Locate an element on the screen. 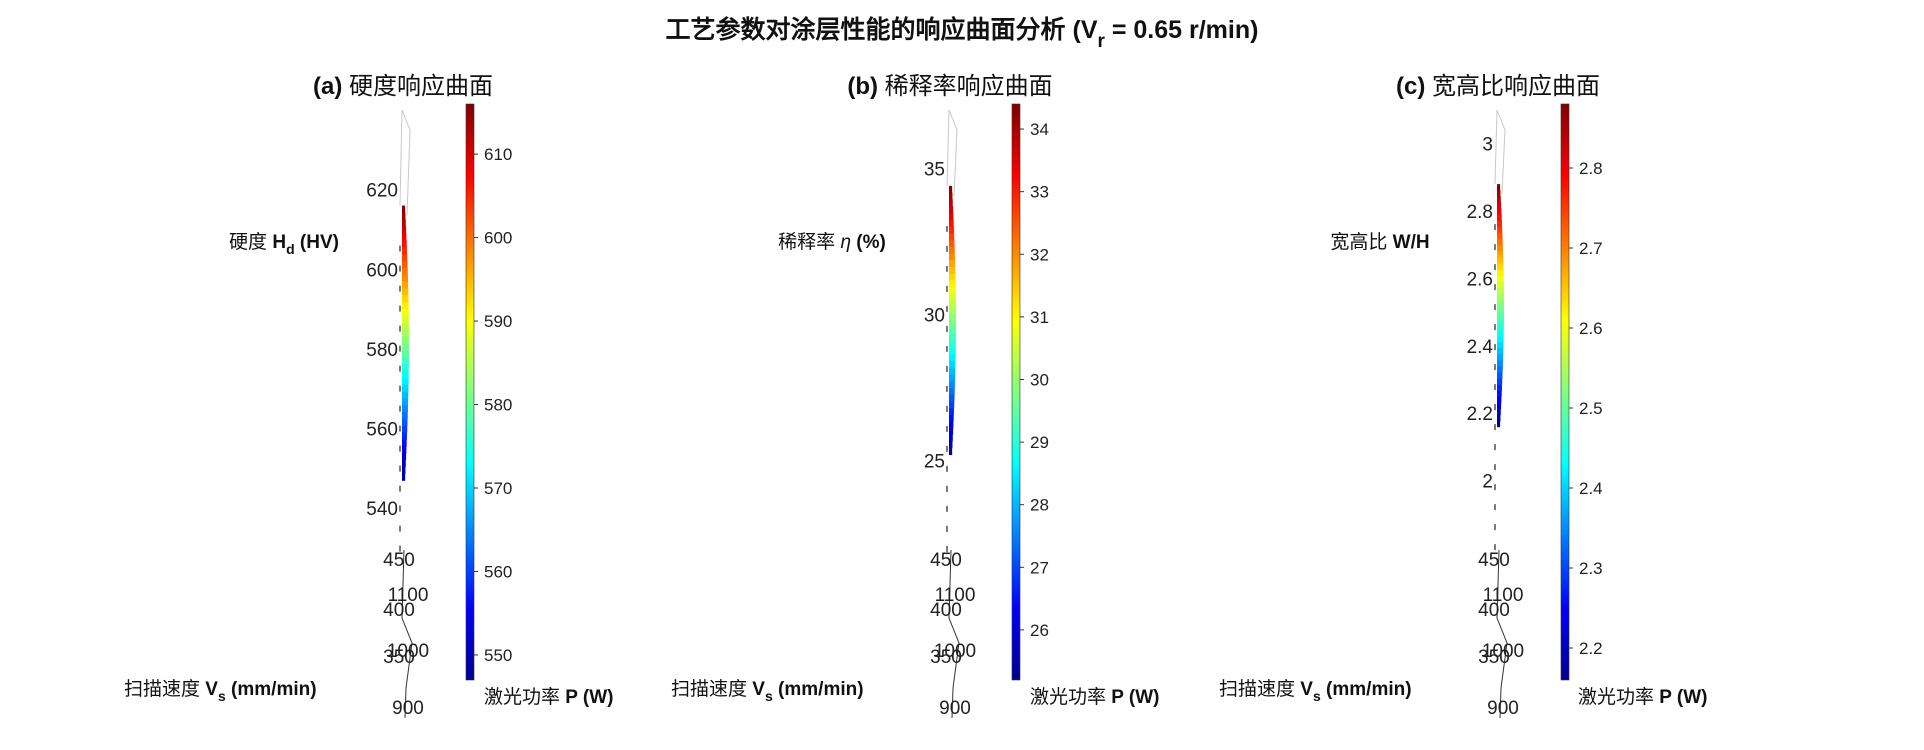  y-tick-label: 1000 is located at coordinates (1503, 651).